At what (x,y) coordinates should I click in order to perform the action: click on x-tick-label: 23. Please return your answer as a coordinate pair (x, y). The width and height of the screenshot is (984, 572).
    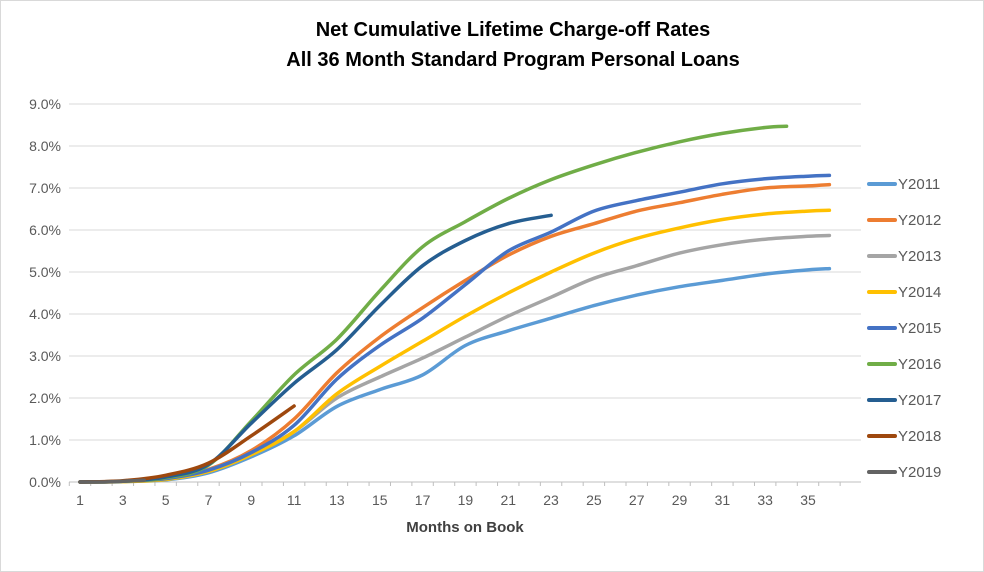
    Looking at the image, I should click on (551, 500).